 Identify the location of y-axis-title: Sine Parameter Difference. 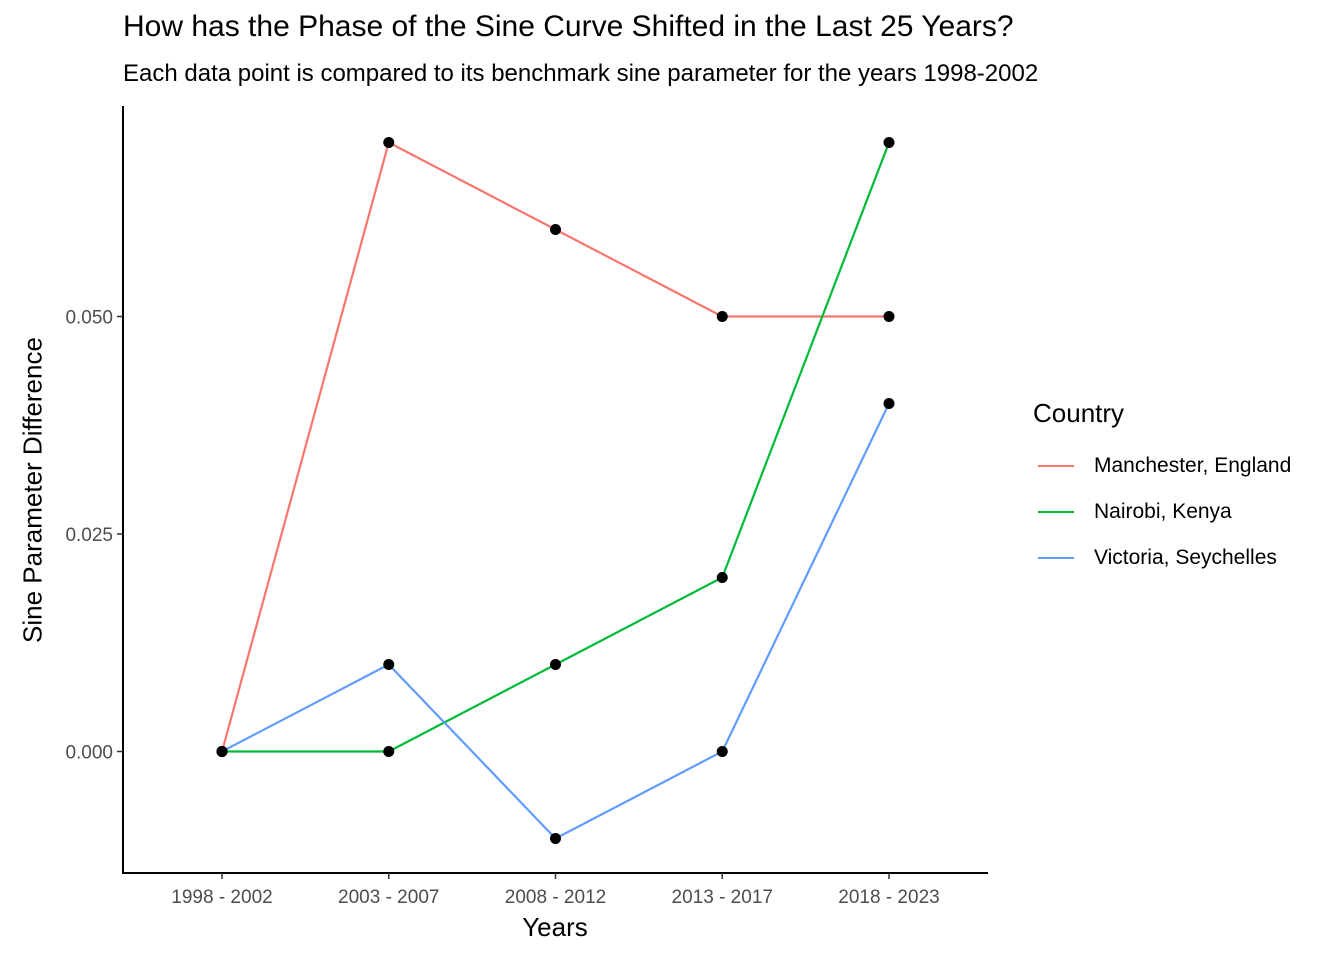
(32, 490).